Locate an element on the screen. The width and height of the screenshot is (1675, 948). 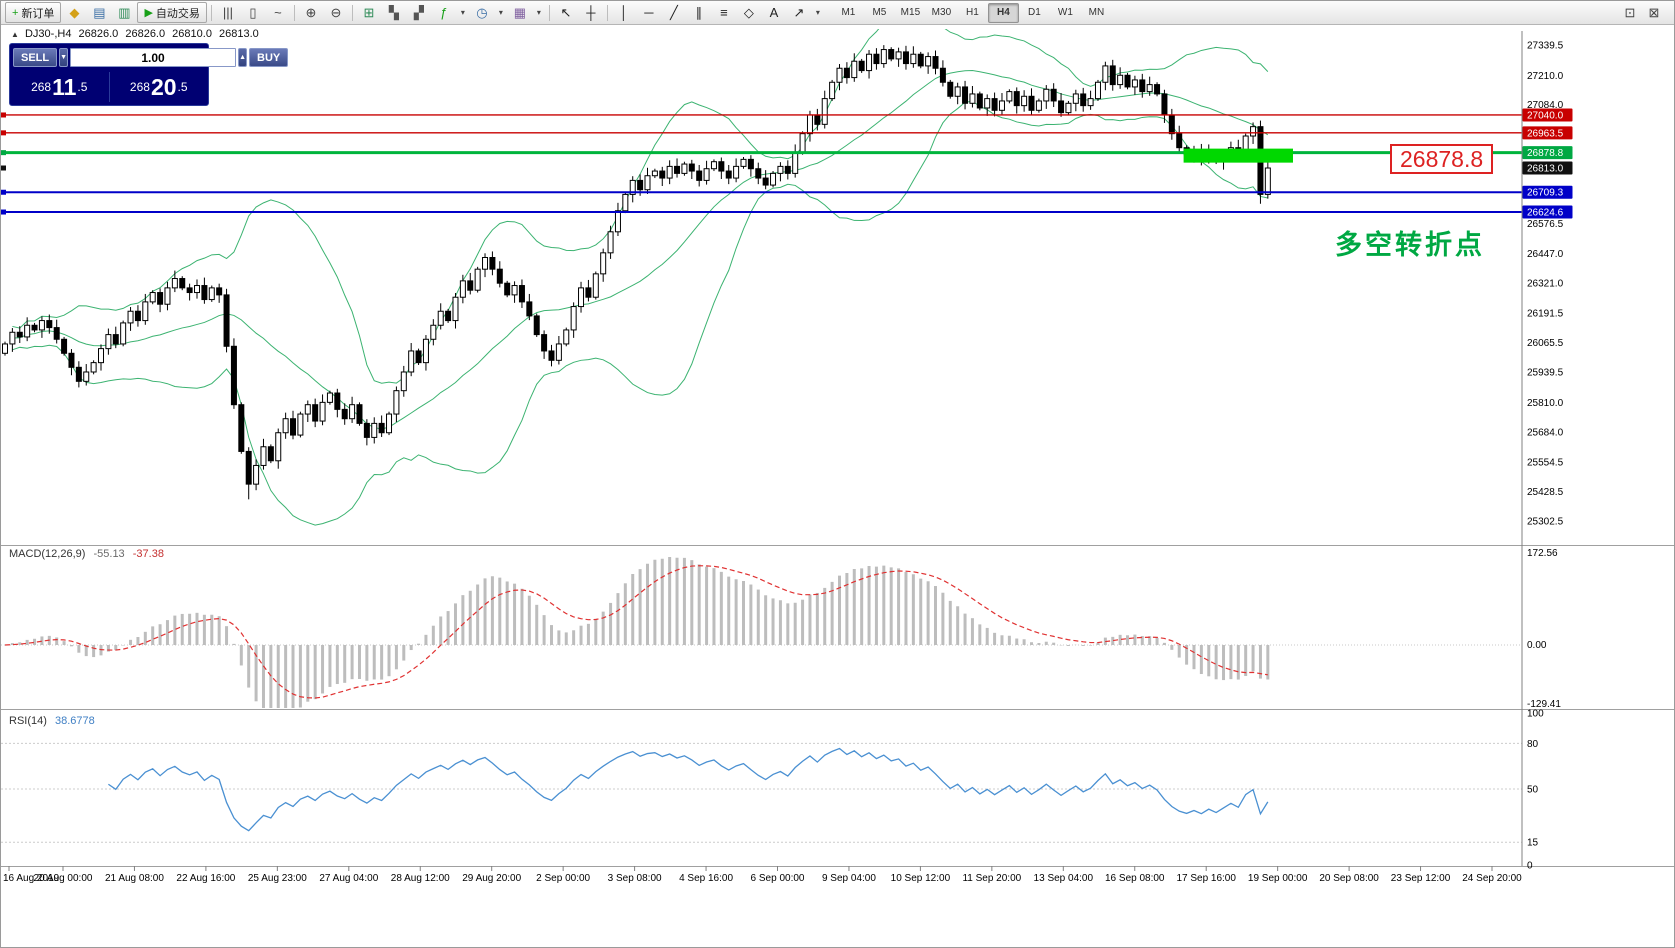
svg-text: 17 Sep 16:00 is located at coordinates (1206, 878).